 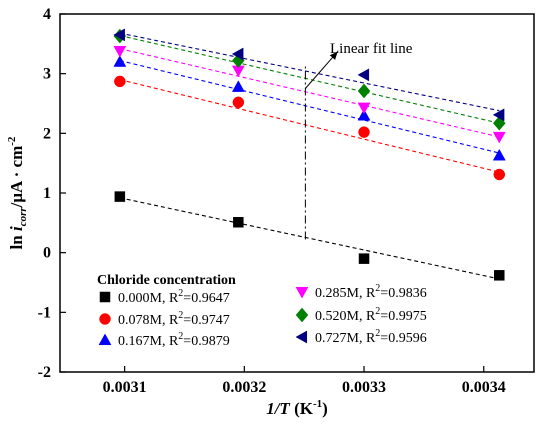 I want to click on y-axis-title-mid: /μA · cm, so click(x=16, y=177).